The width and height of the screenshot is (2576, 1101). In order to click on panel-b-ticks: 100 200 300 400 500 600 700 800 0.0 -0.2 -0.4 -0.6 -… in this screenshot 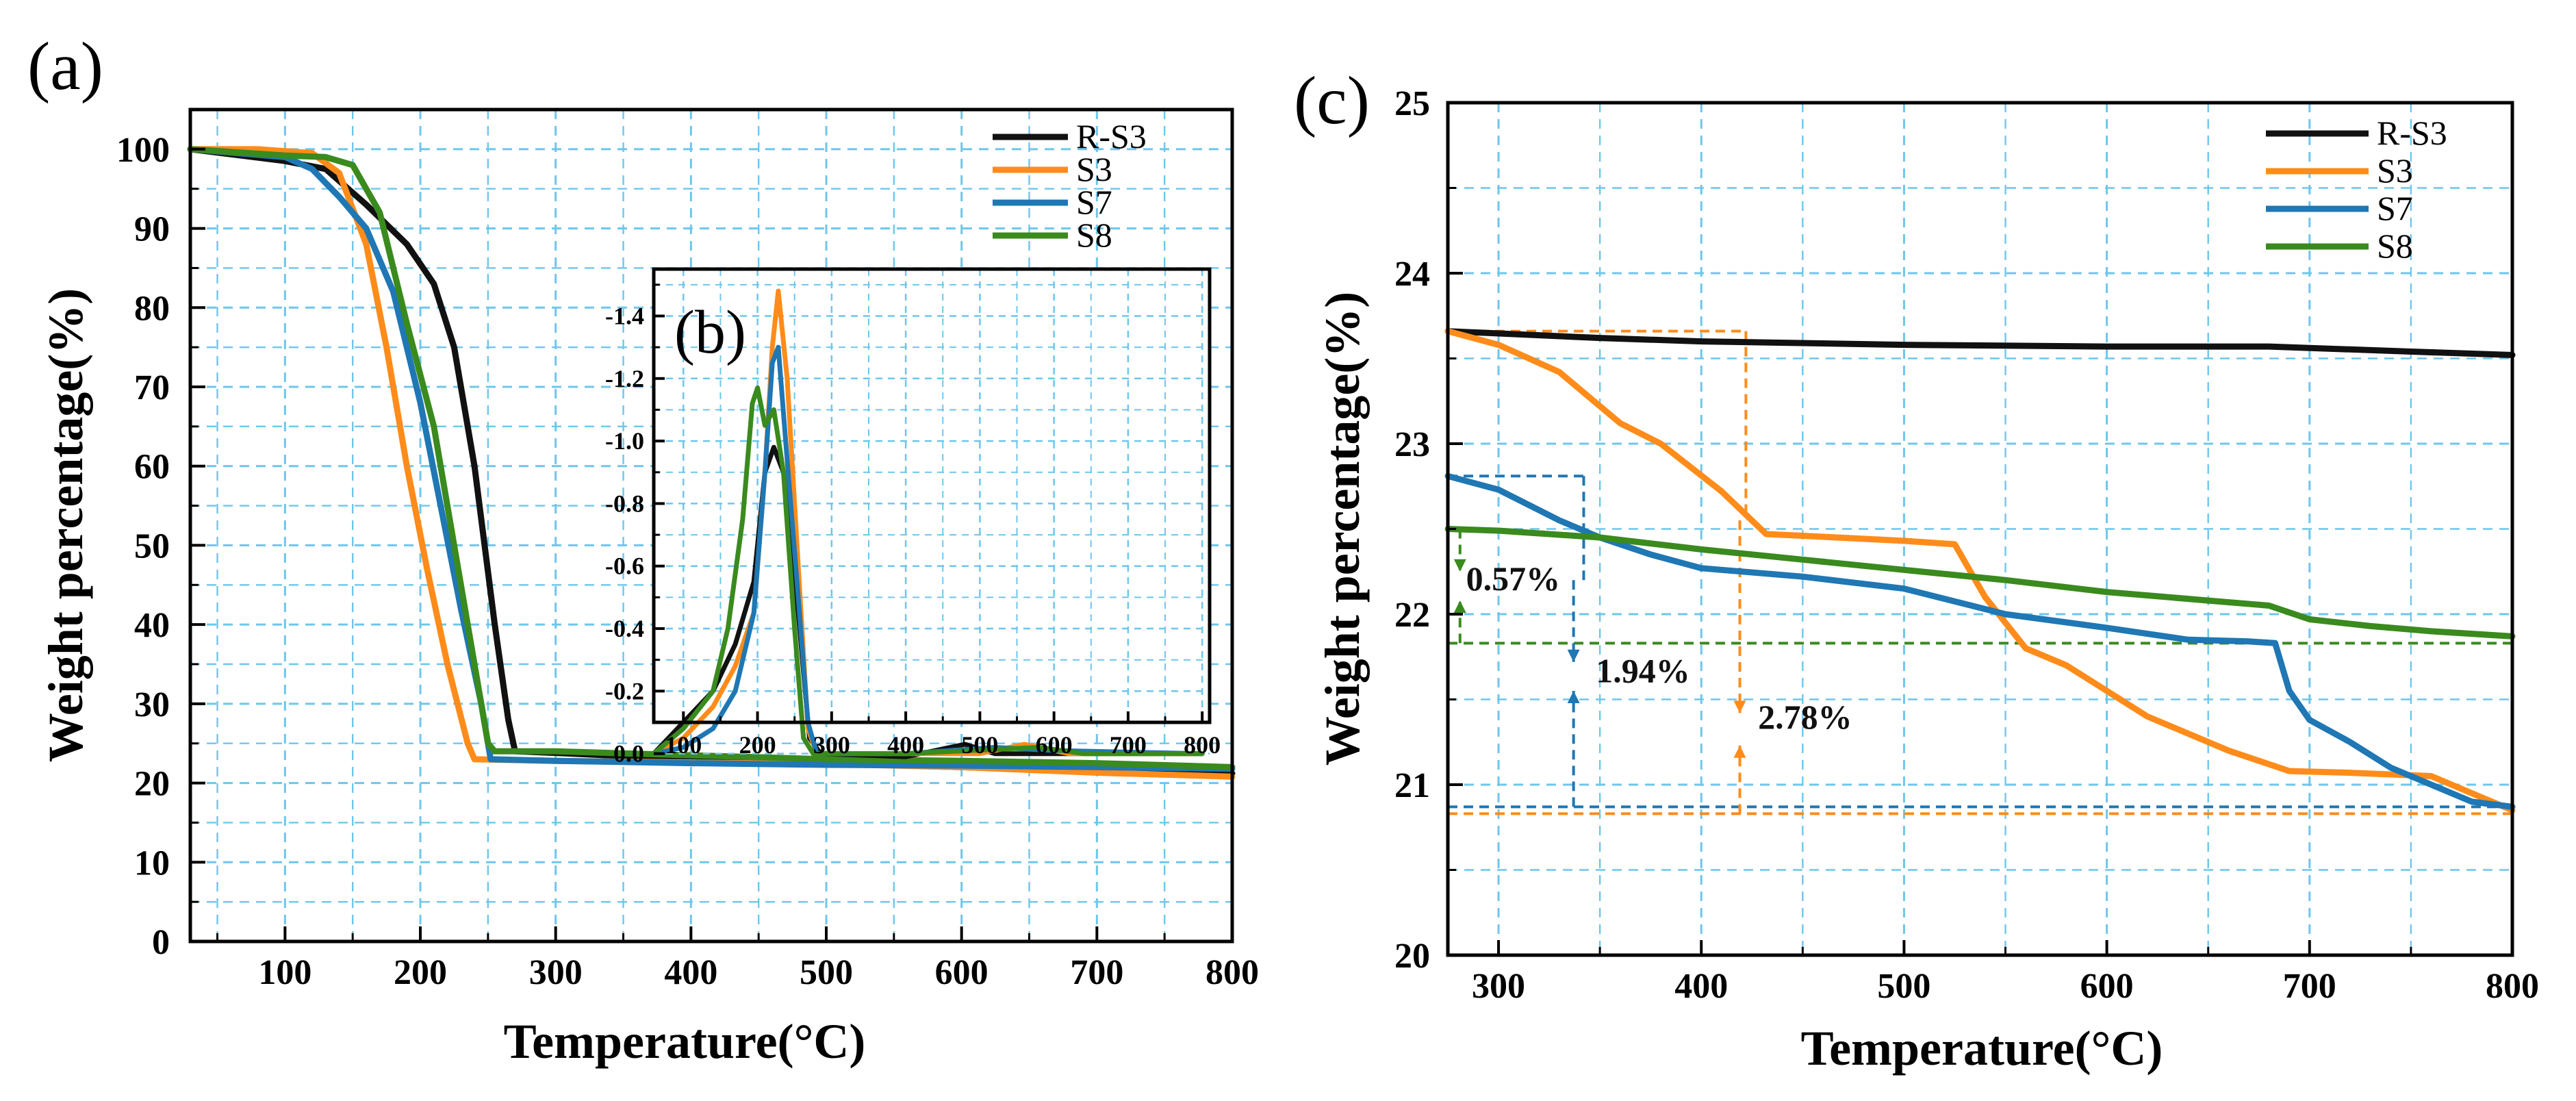, I will do `click(913, 525)`.